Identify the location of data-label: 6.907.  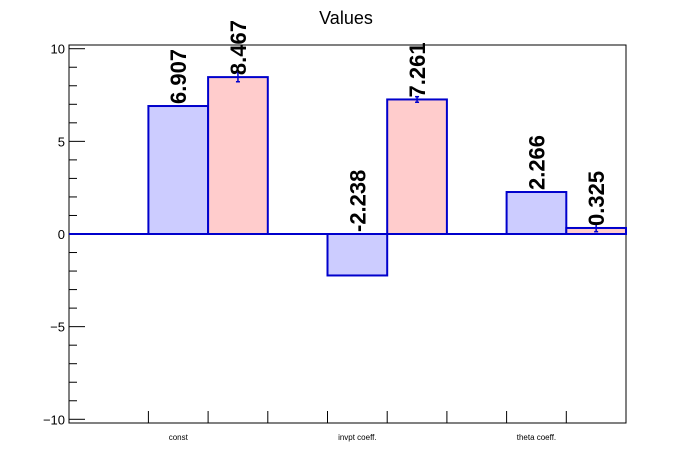
(178, 76).